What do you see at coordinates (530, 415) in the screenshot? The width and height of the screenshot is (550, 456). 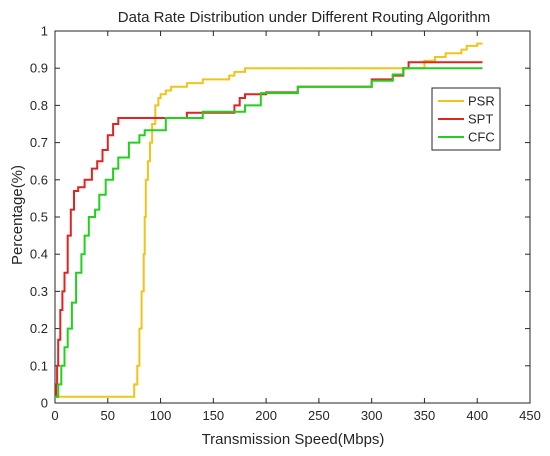 I see `x-tick-label: 450` at bounding box center [530, 415].